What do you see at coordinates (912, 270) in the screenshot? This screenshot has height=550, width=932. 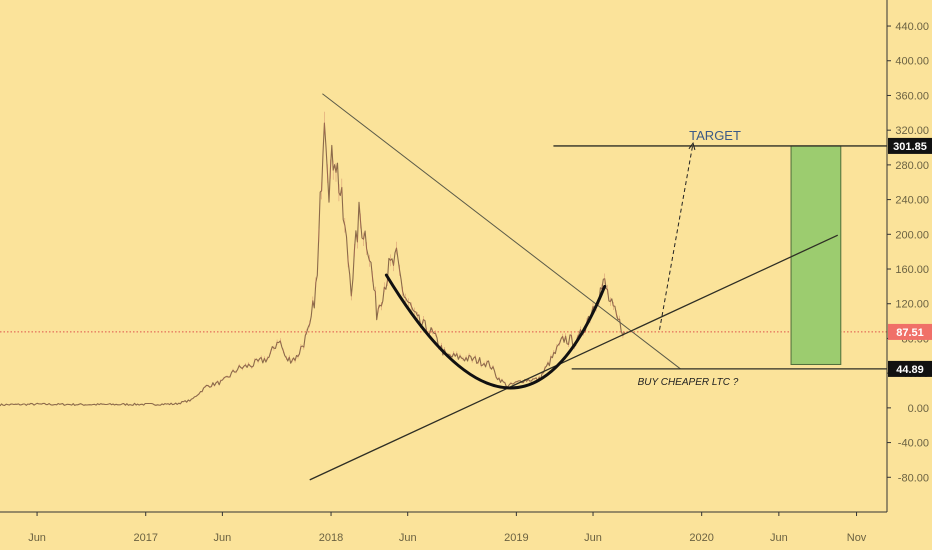 I see `y-tick-label-7: 160.00` at bounding box center [912, 270].